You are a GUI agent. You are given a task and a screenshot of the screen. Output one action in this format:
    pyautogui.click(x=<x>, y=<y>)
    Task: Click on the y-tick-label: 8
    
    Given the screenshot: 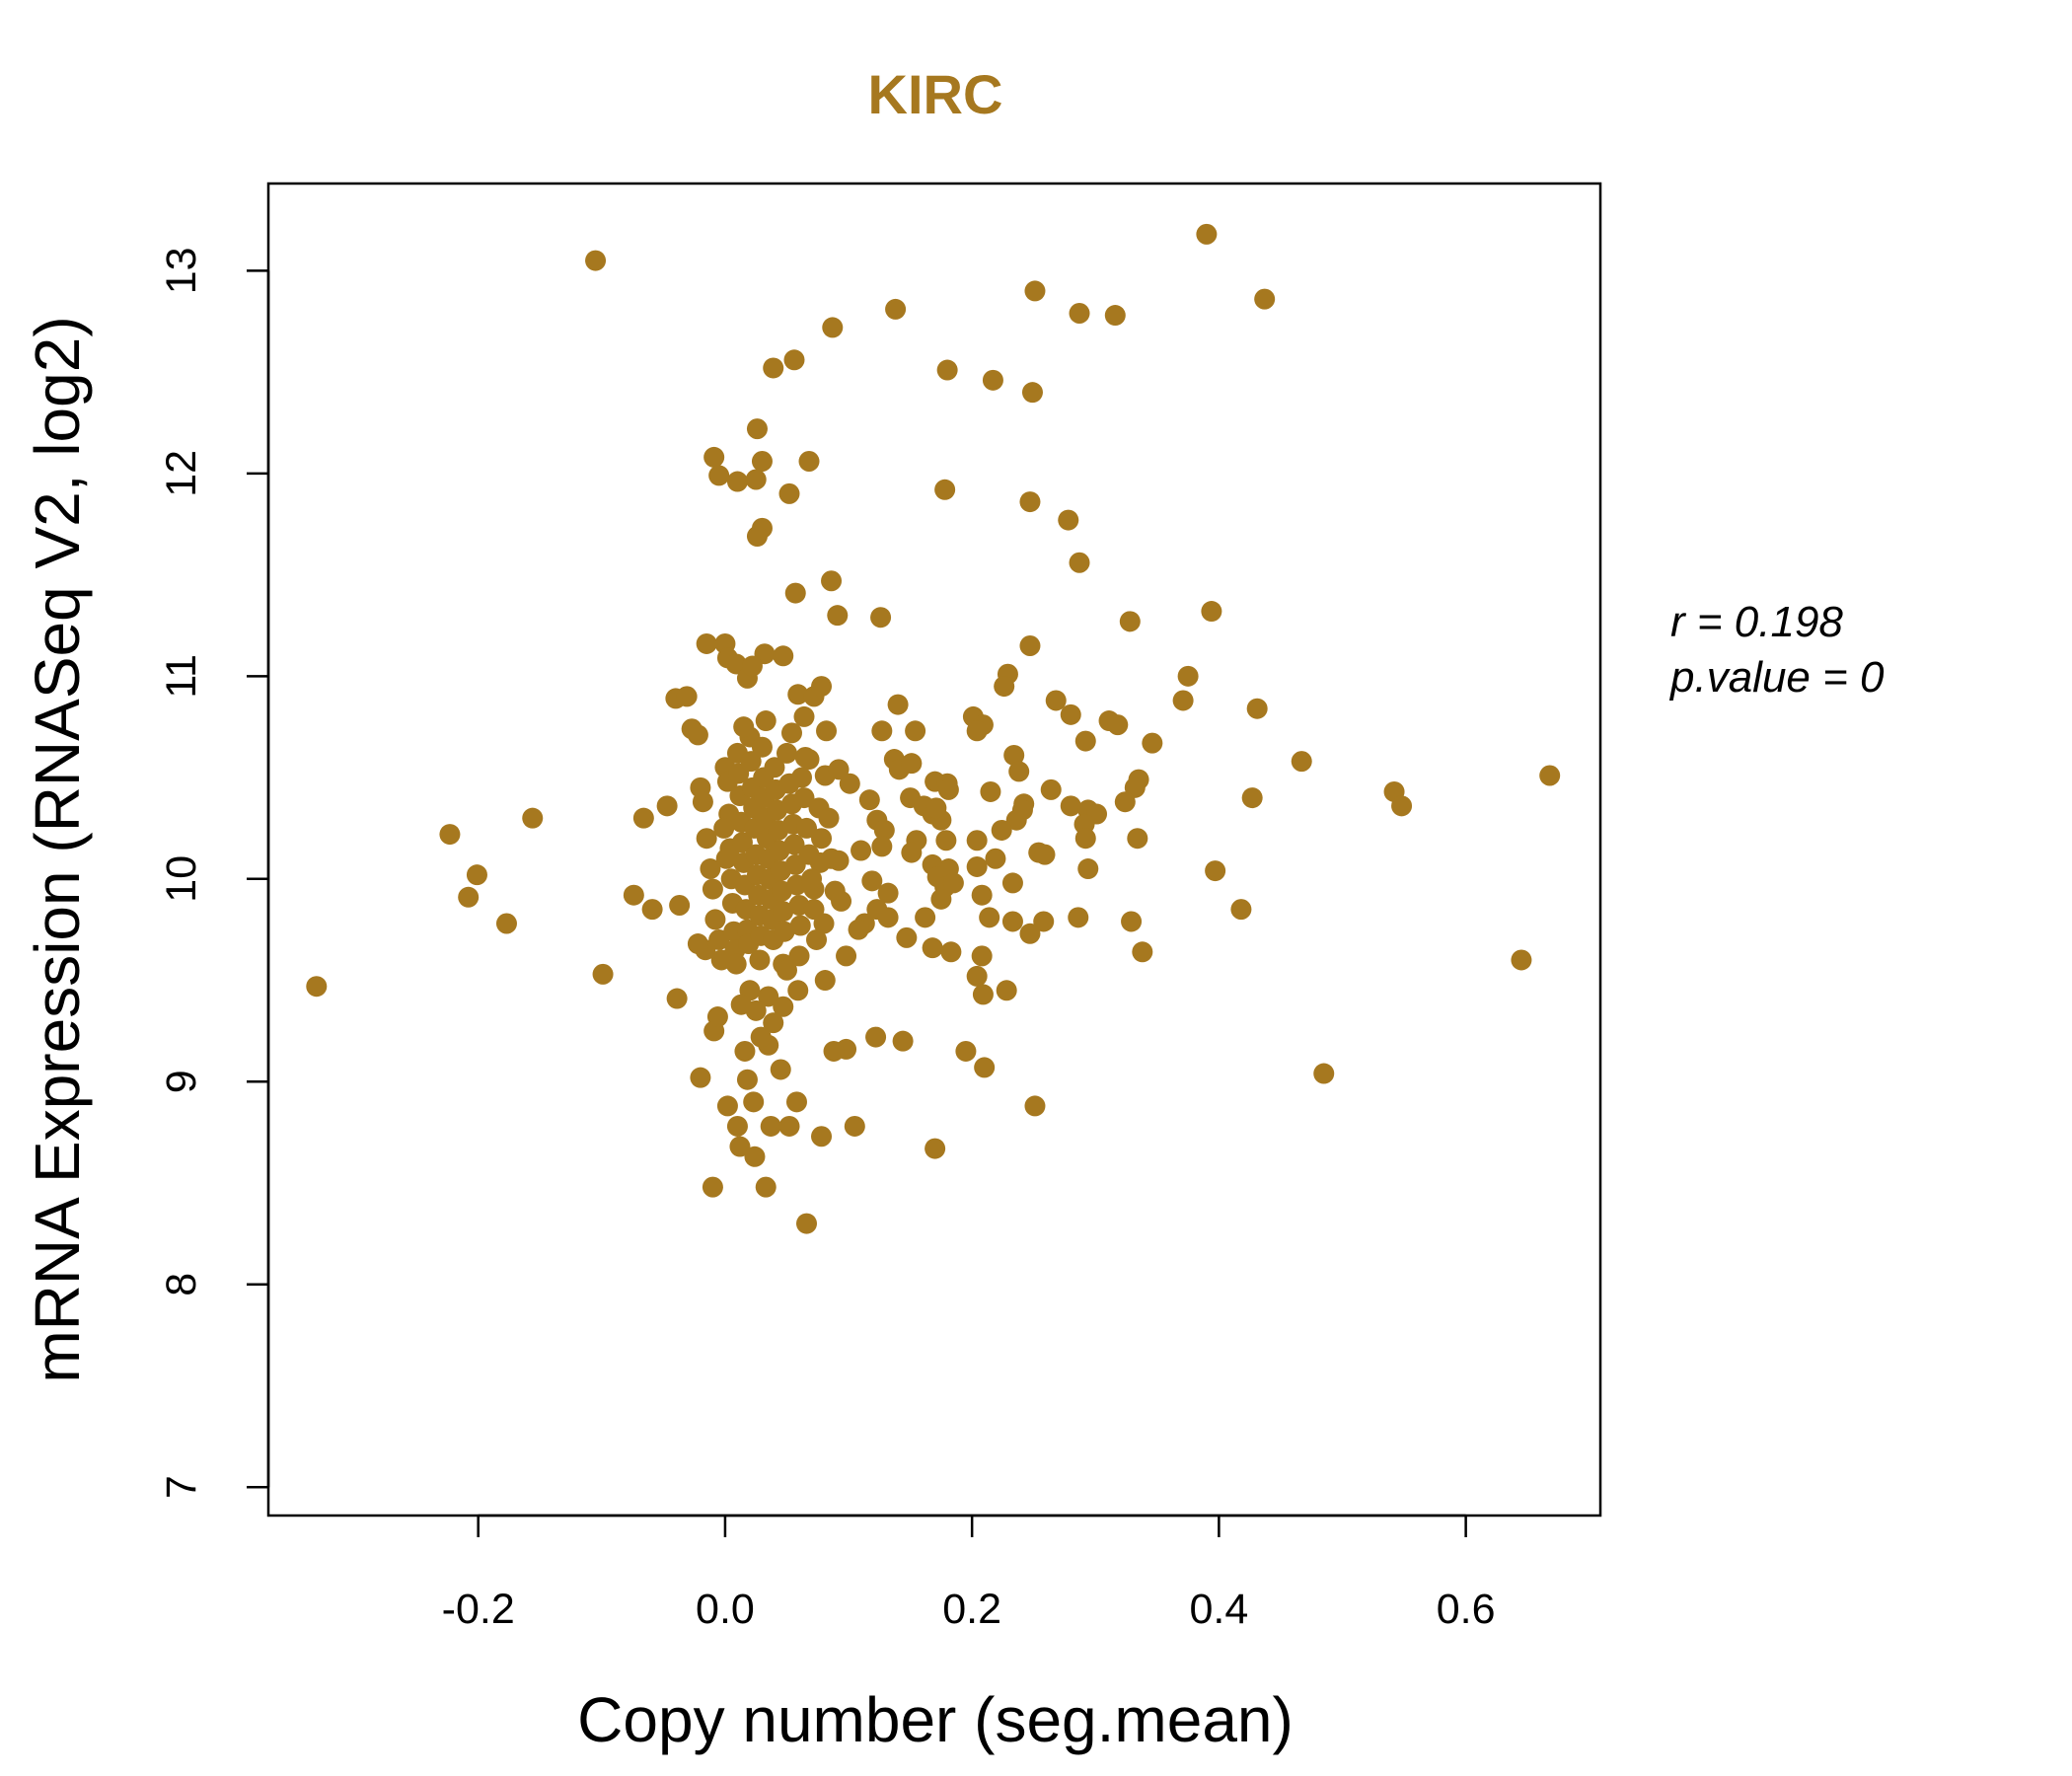 What is the action you would take?
    pyautogui.click(x=181, y=1284)
    